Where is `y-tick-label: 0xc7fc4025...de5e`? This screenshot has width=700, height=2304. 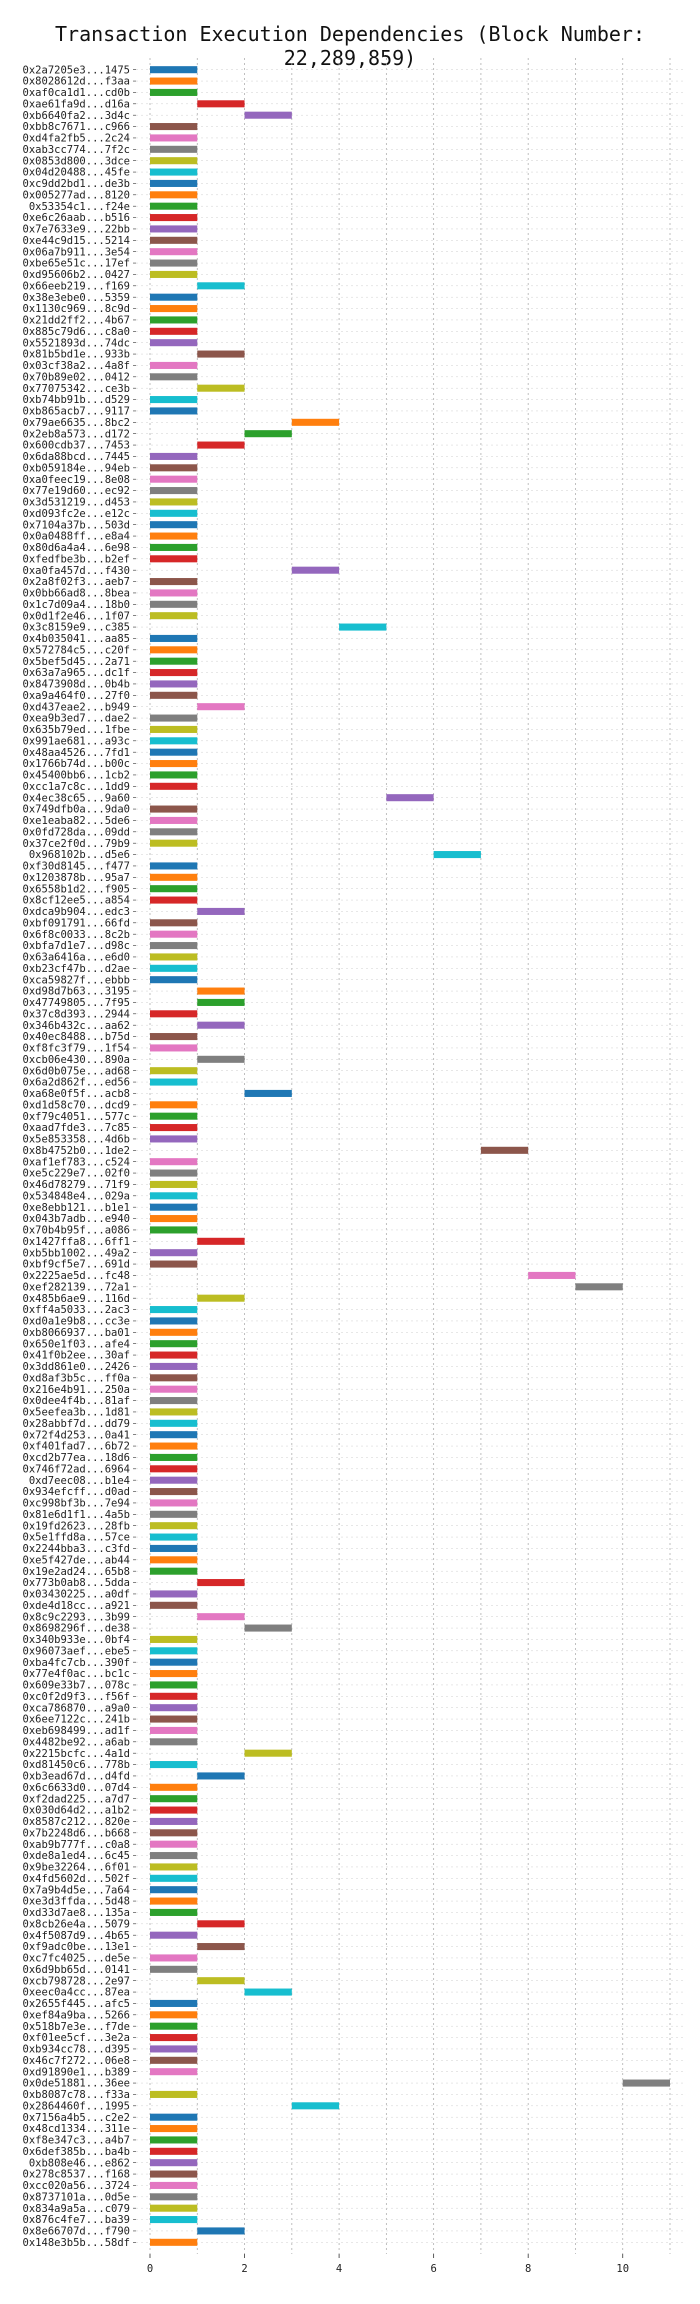 y-tick-label: 0xc7fc4025...de5e is located at coordinates (76, 1959).